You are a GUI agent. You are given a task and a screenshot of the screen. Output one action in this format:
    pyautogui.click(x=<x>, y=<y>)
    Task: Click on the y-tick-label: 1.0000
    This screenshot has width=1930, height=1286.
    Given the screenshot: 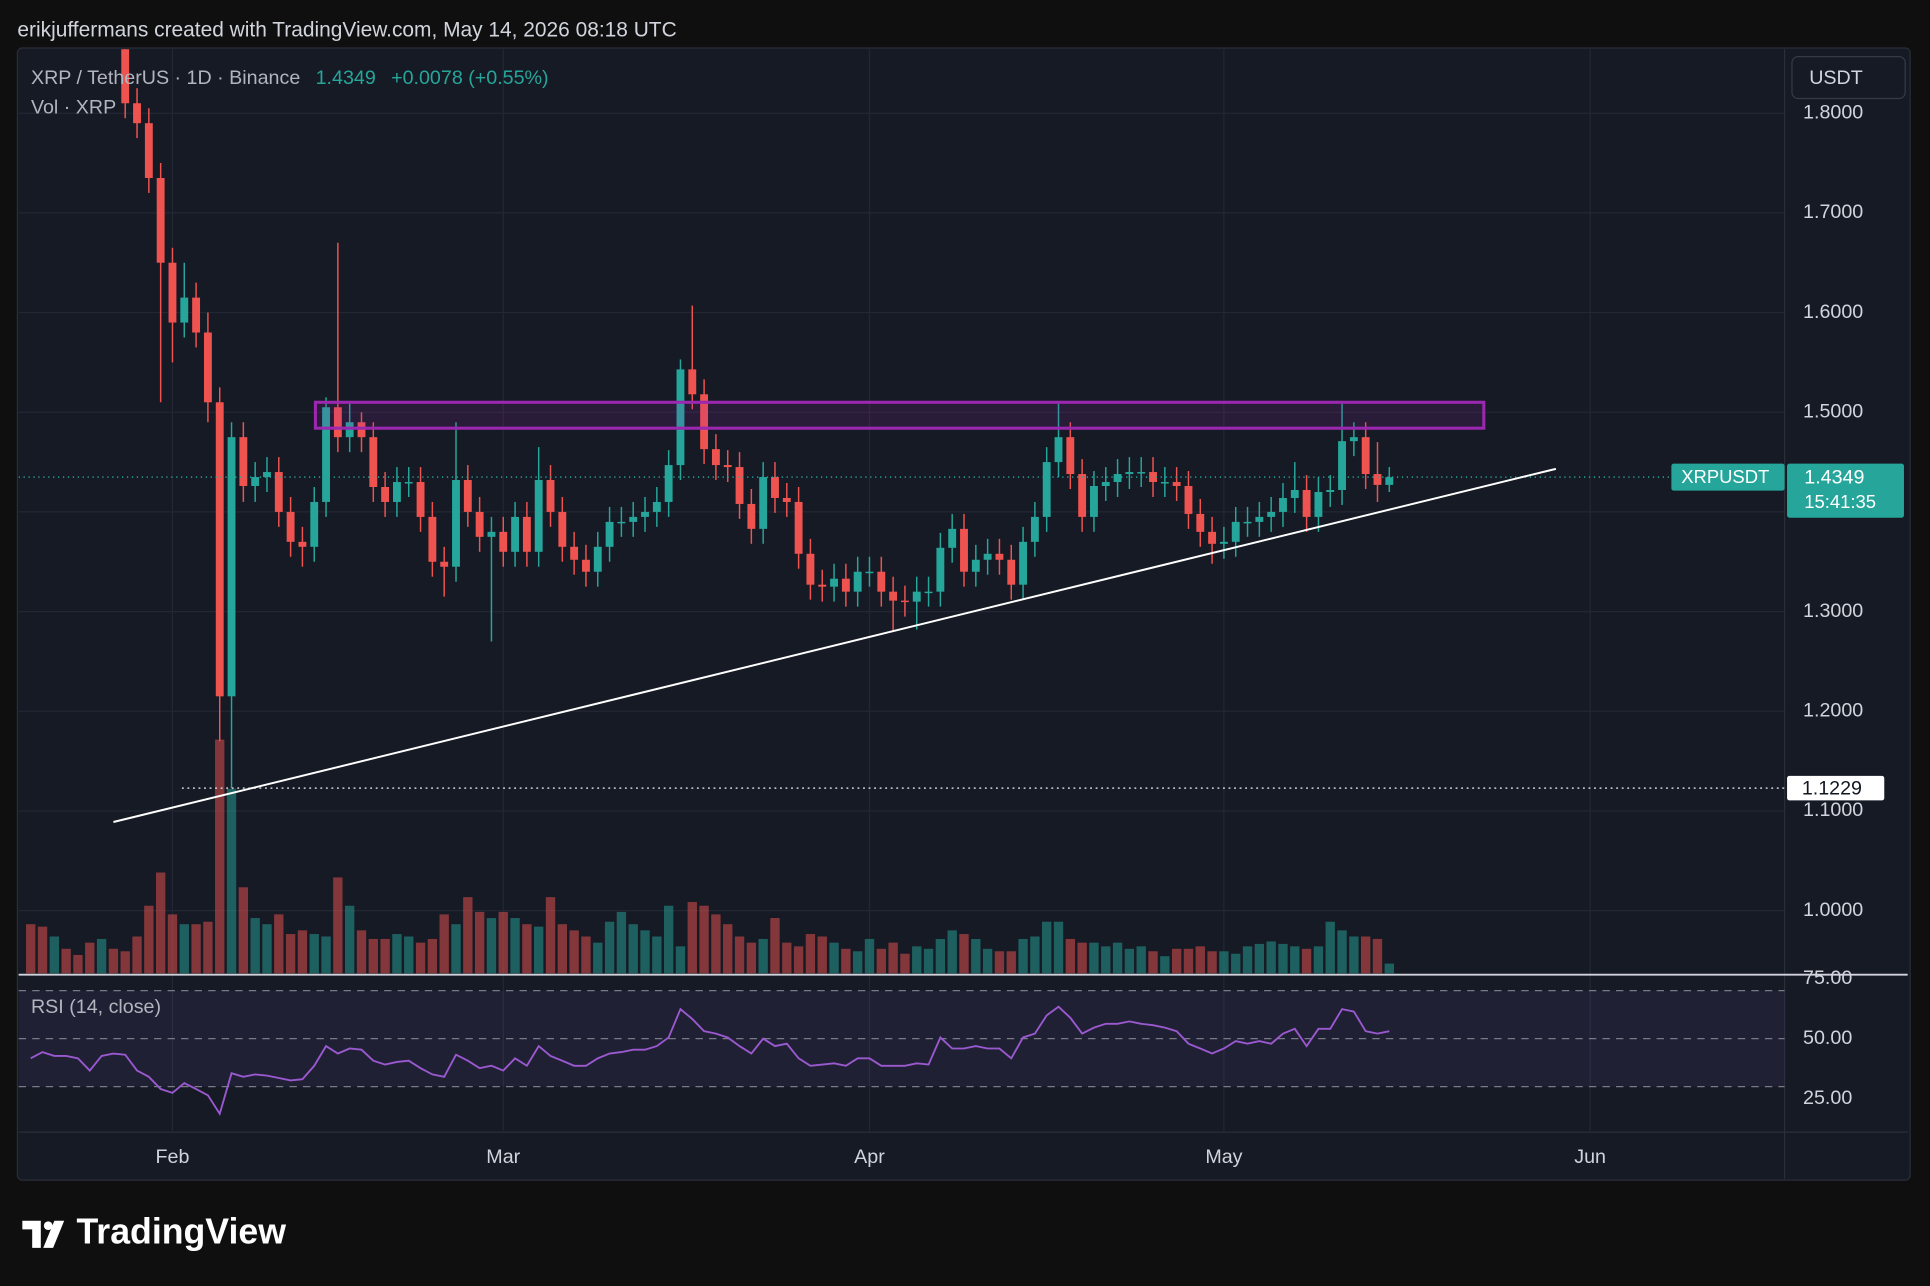 What is the action you would take?
    pyautogui.click(x=1833, y=910)
    